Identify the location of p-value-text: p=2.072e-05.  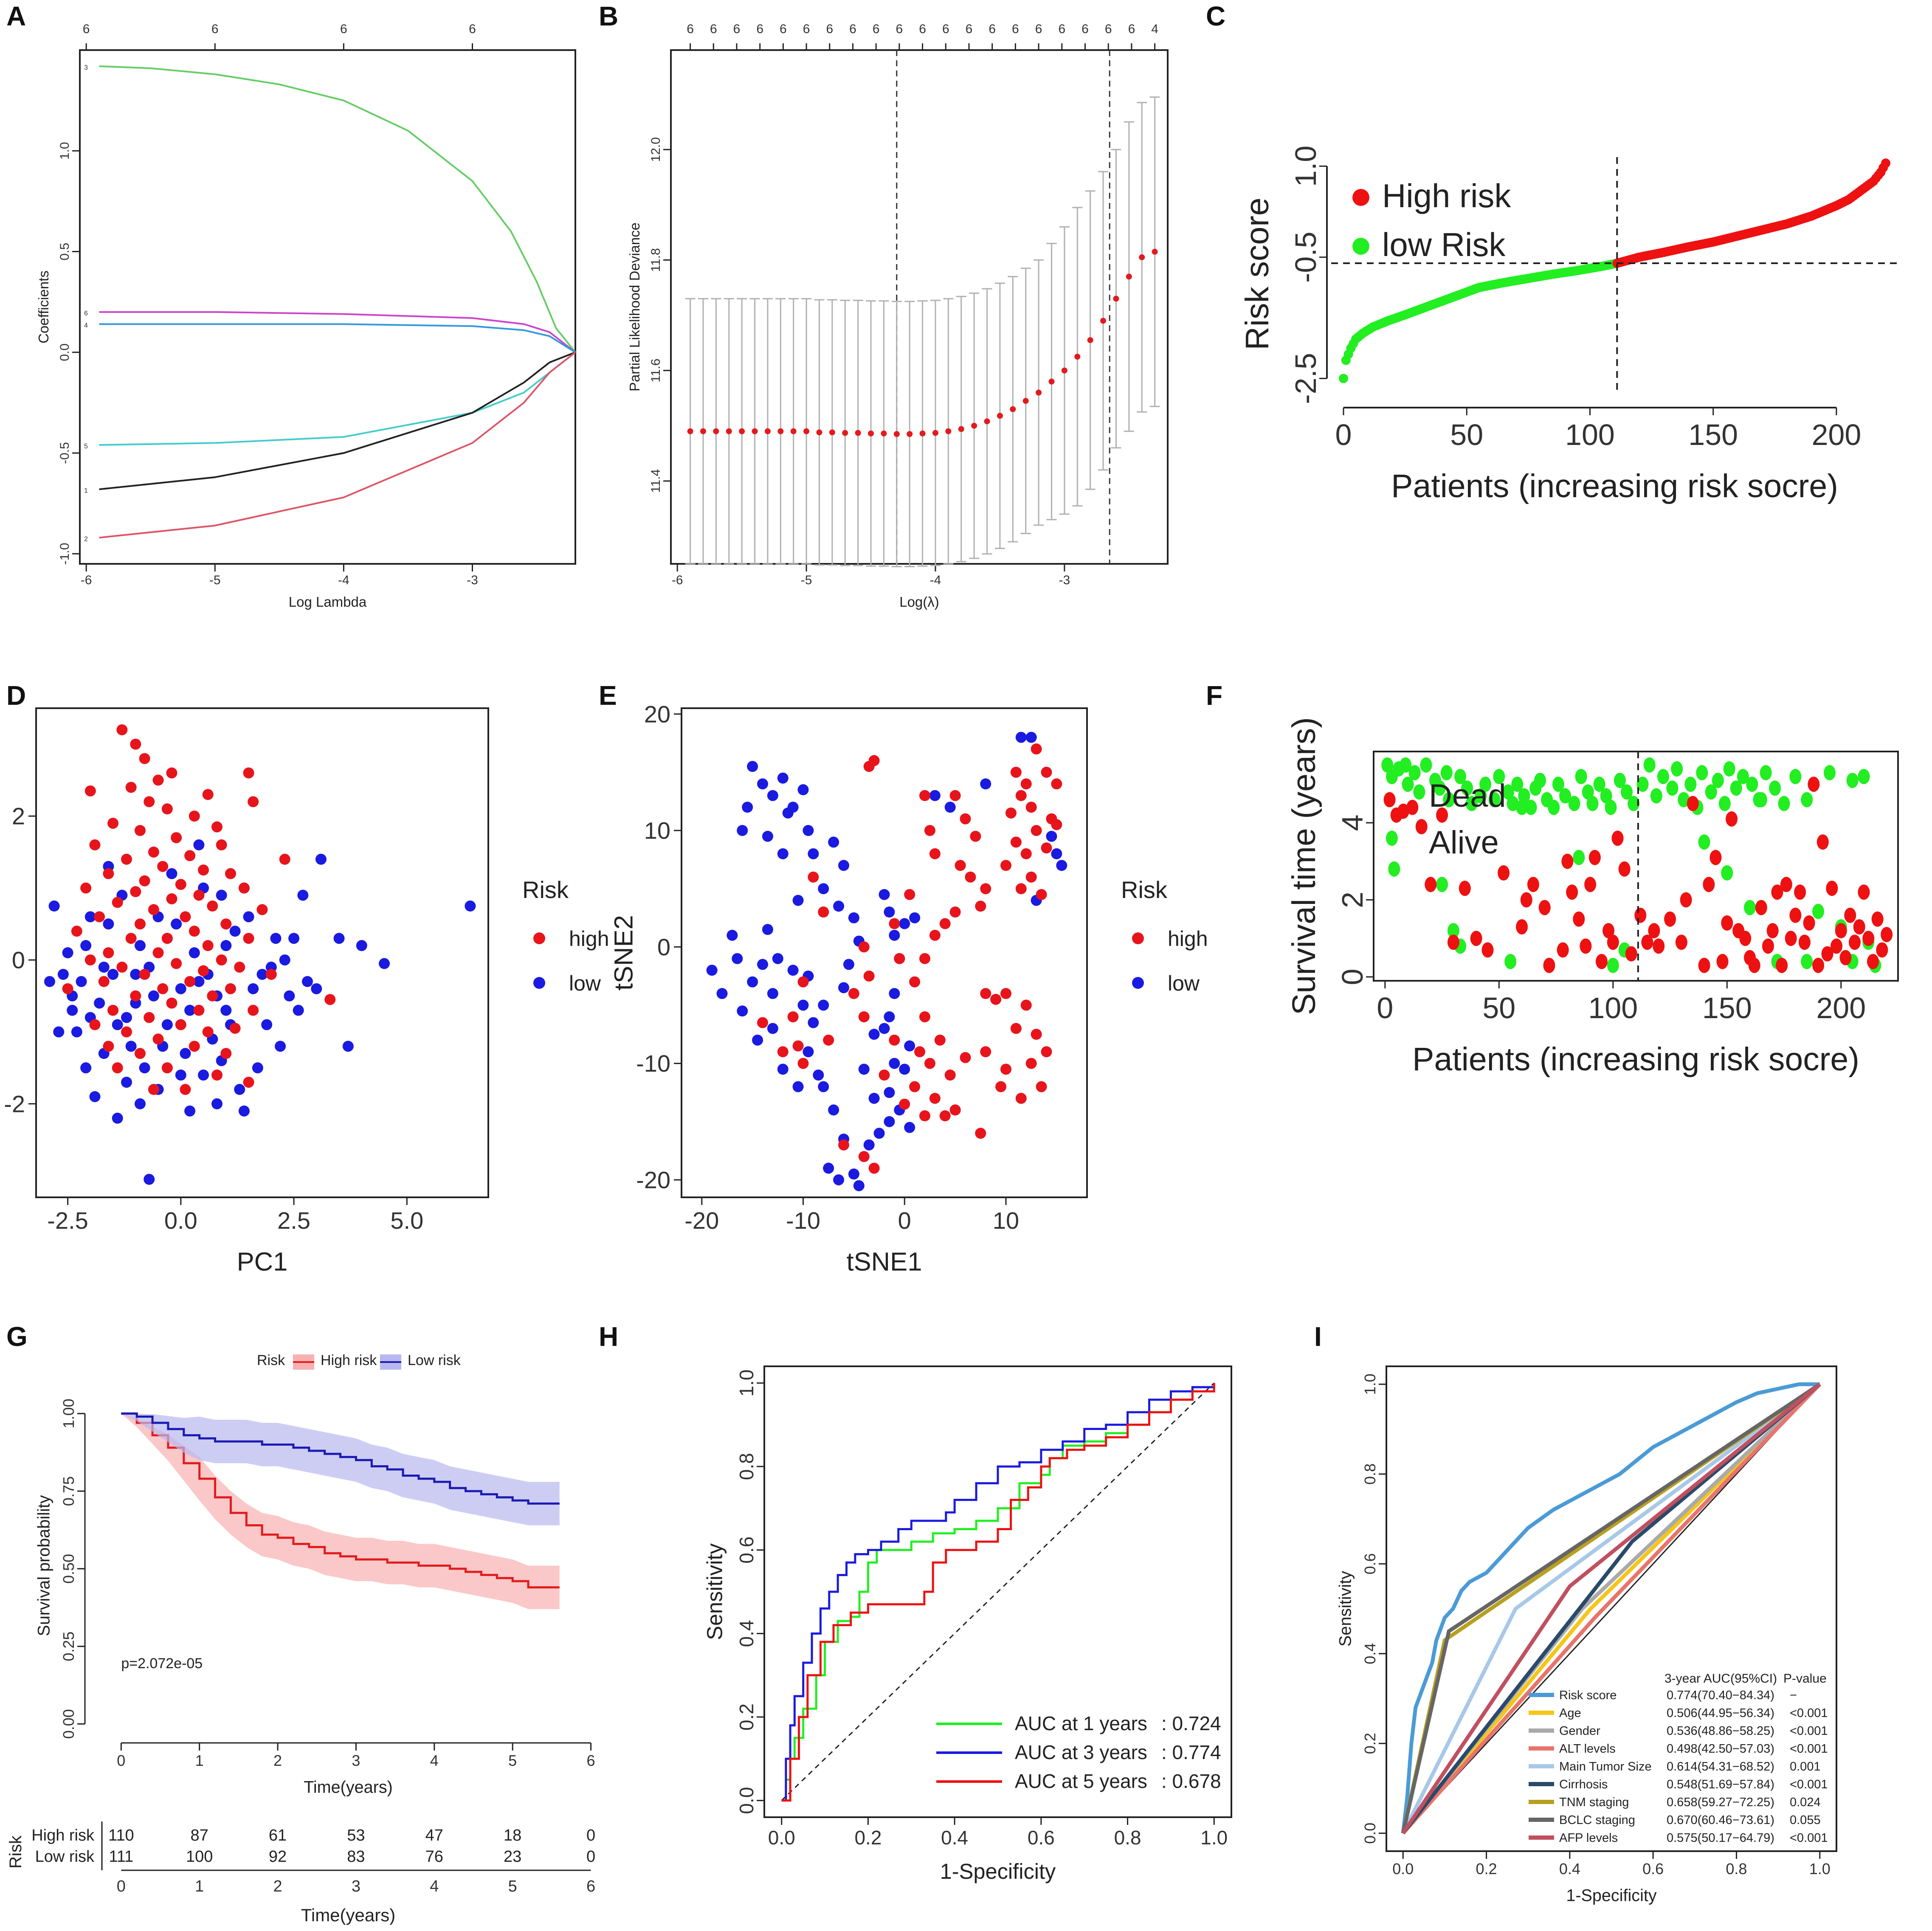
(162, 1664).